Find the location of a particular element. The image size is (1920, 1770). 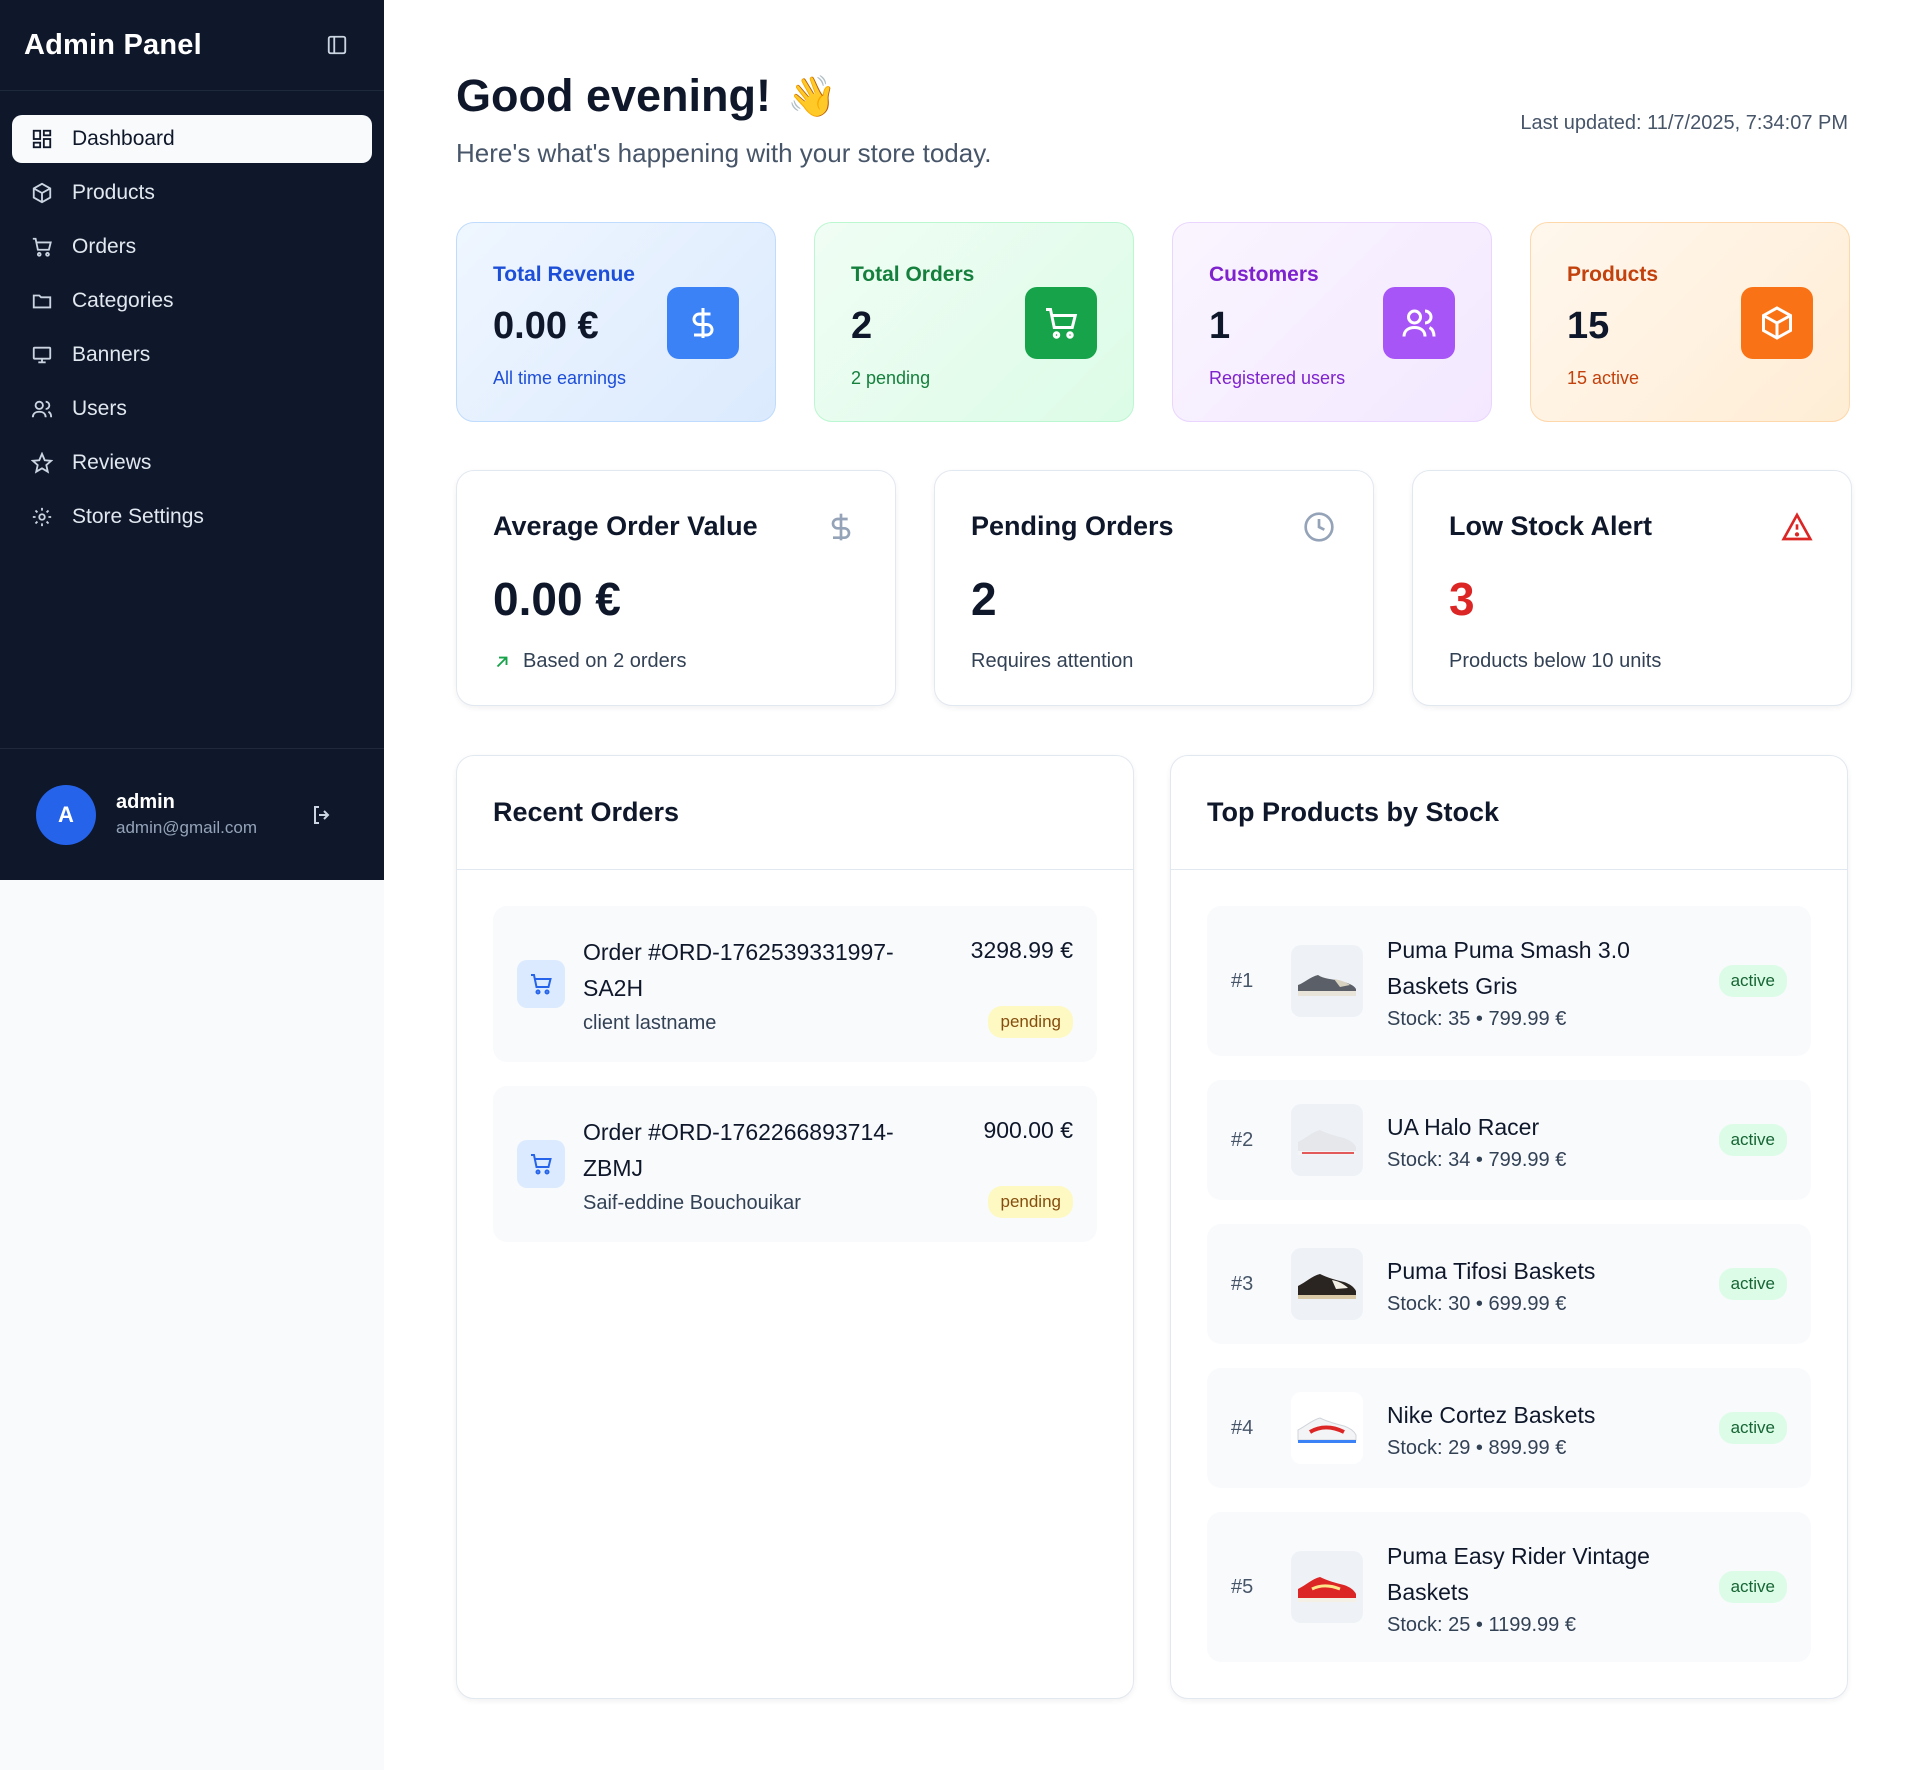

product-info: UA Halo Racer Stock: 34 • 799.99 € is located at coordinates (1553, 1140).